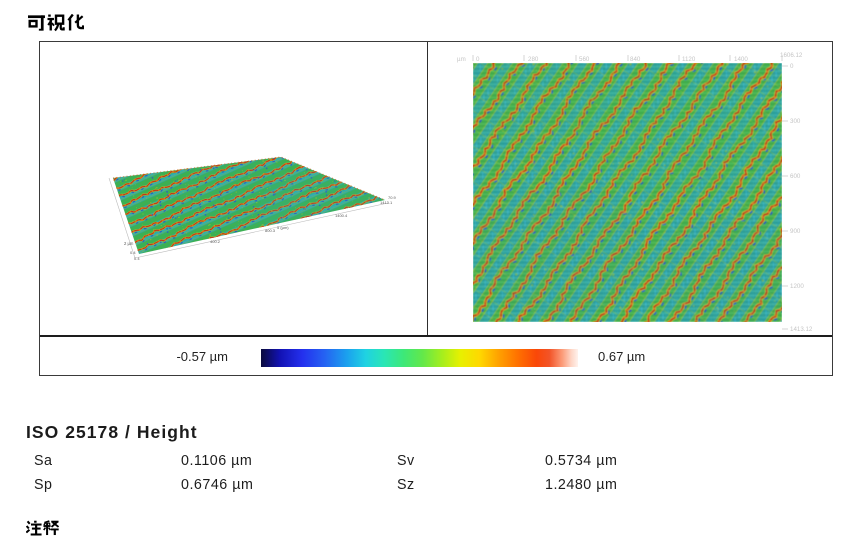 The height and width of the screenshot is (545, 847). Describe the element at coordinates (689, 59) in the screenshot. I see `svg-text: 1120` at that location.